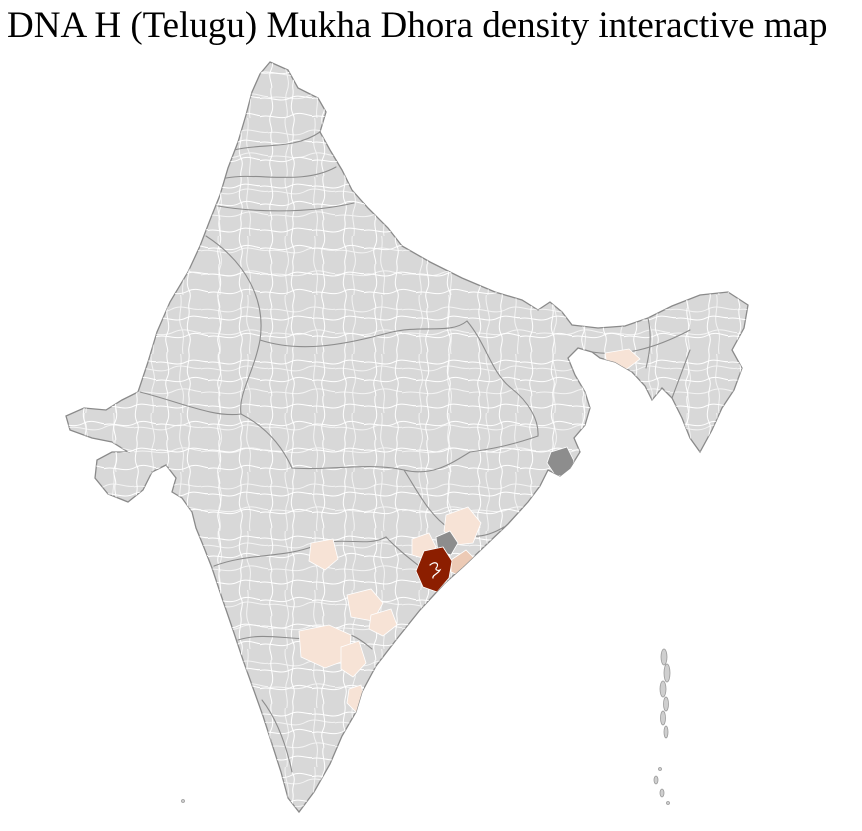 The image size is (862, 831). I want to click on district-highlight-low-telangana, so click(323, 554).